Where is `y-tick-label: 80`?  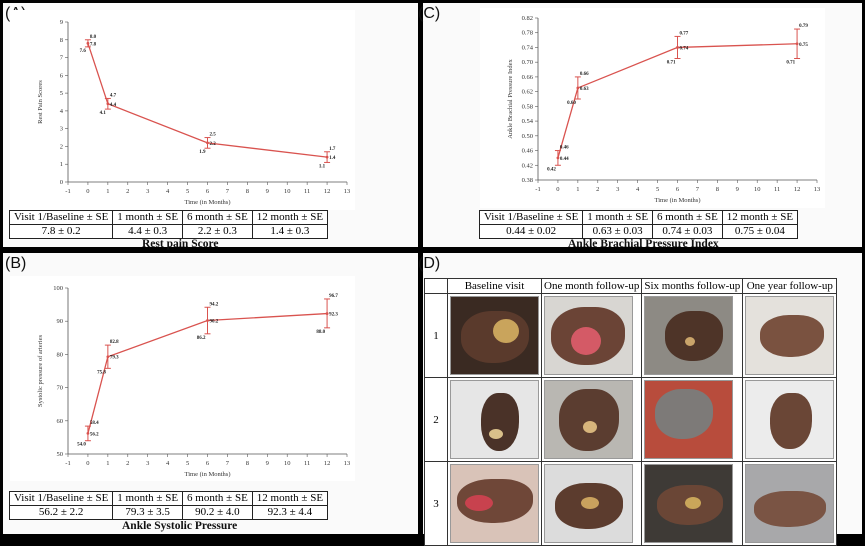
y-tick-label: 80 is located at coordinates (60, 354).